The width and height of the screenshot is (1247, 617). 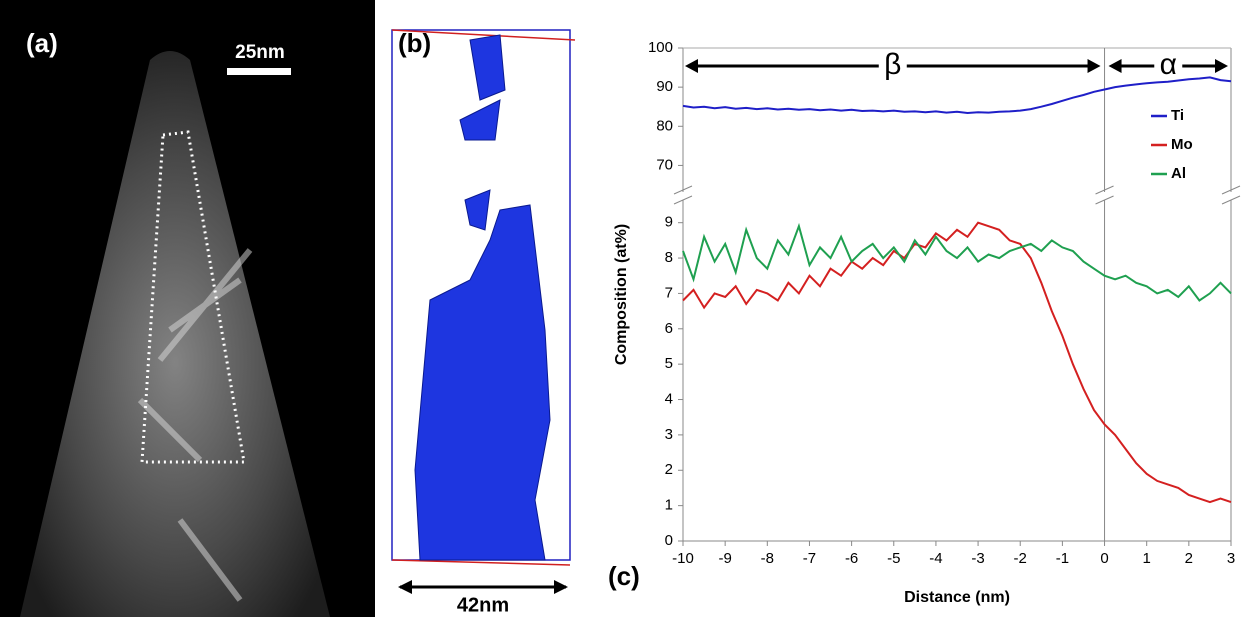 I want to click on y-tick-label: 5, so click(x=669, y=363).